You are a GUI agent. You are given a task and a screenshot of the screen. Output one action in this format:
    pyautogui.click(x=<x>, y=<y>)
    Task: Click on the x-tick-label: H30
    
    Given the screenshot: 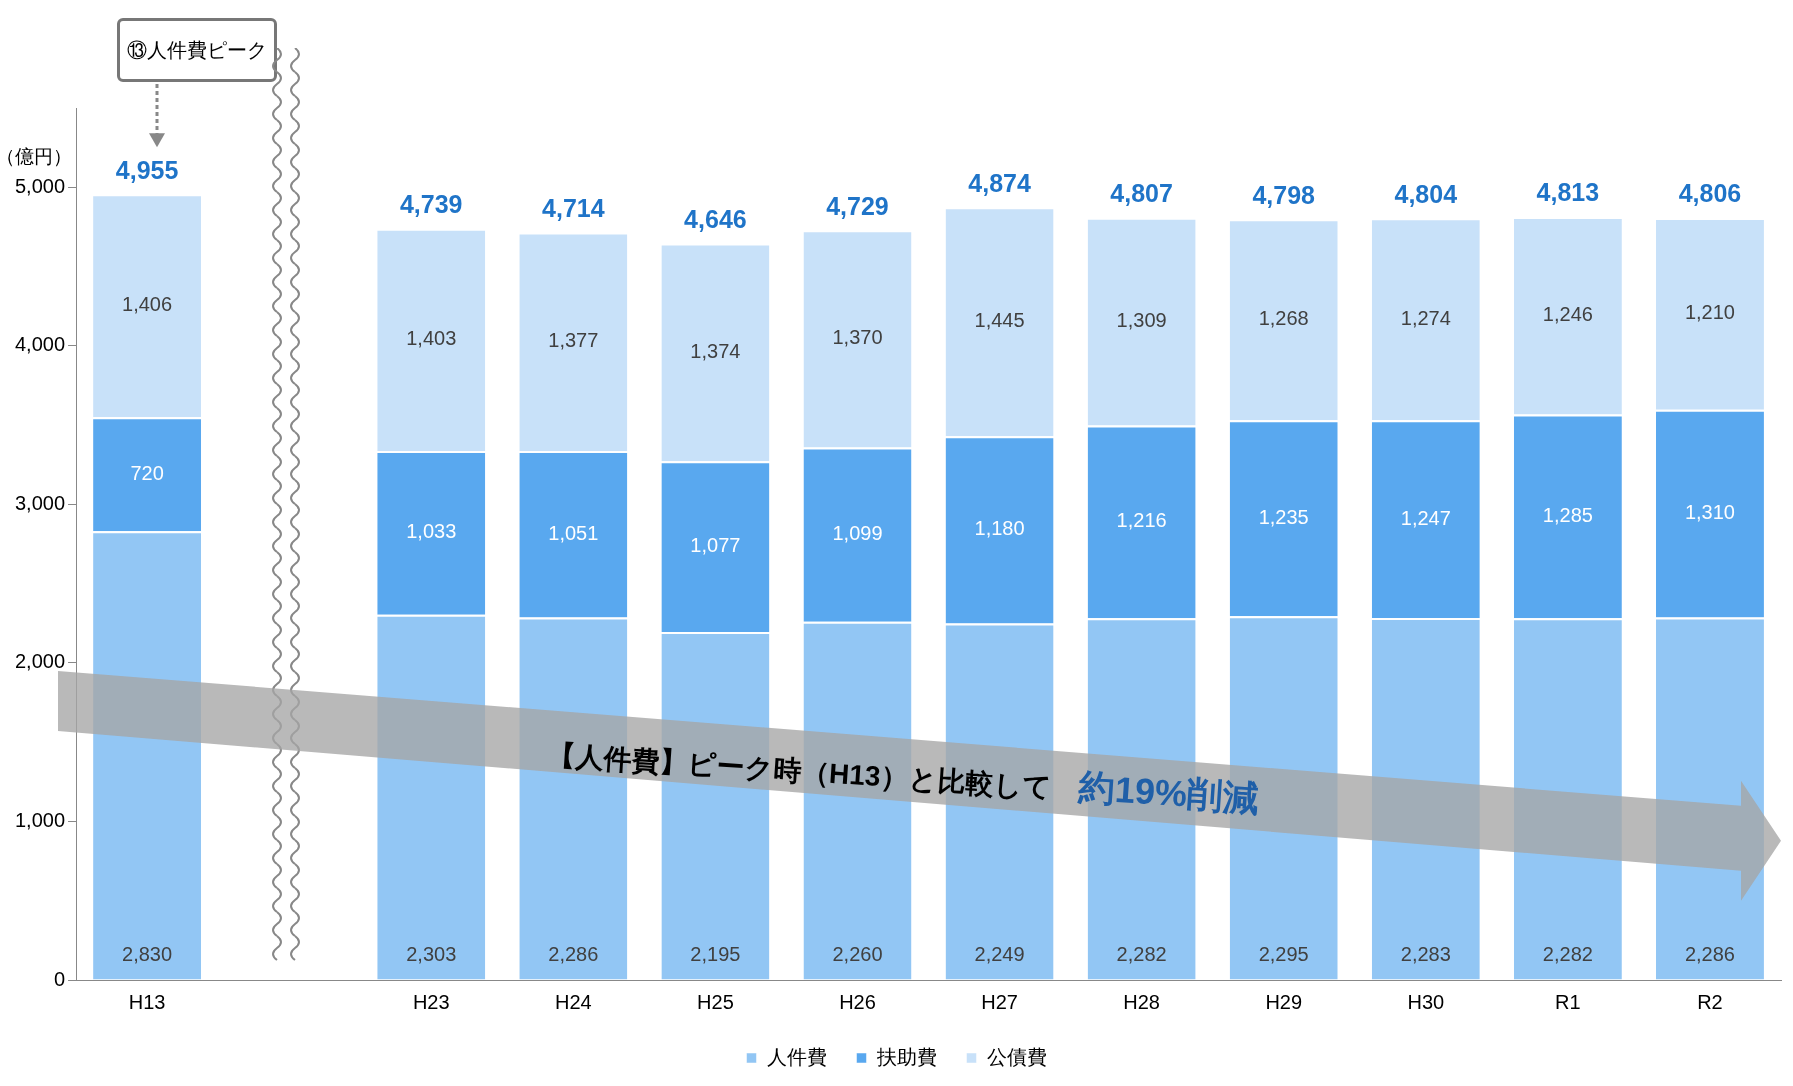 What is the action you would take?
    pyautogui.click(x=1426, y=1001)
    